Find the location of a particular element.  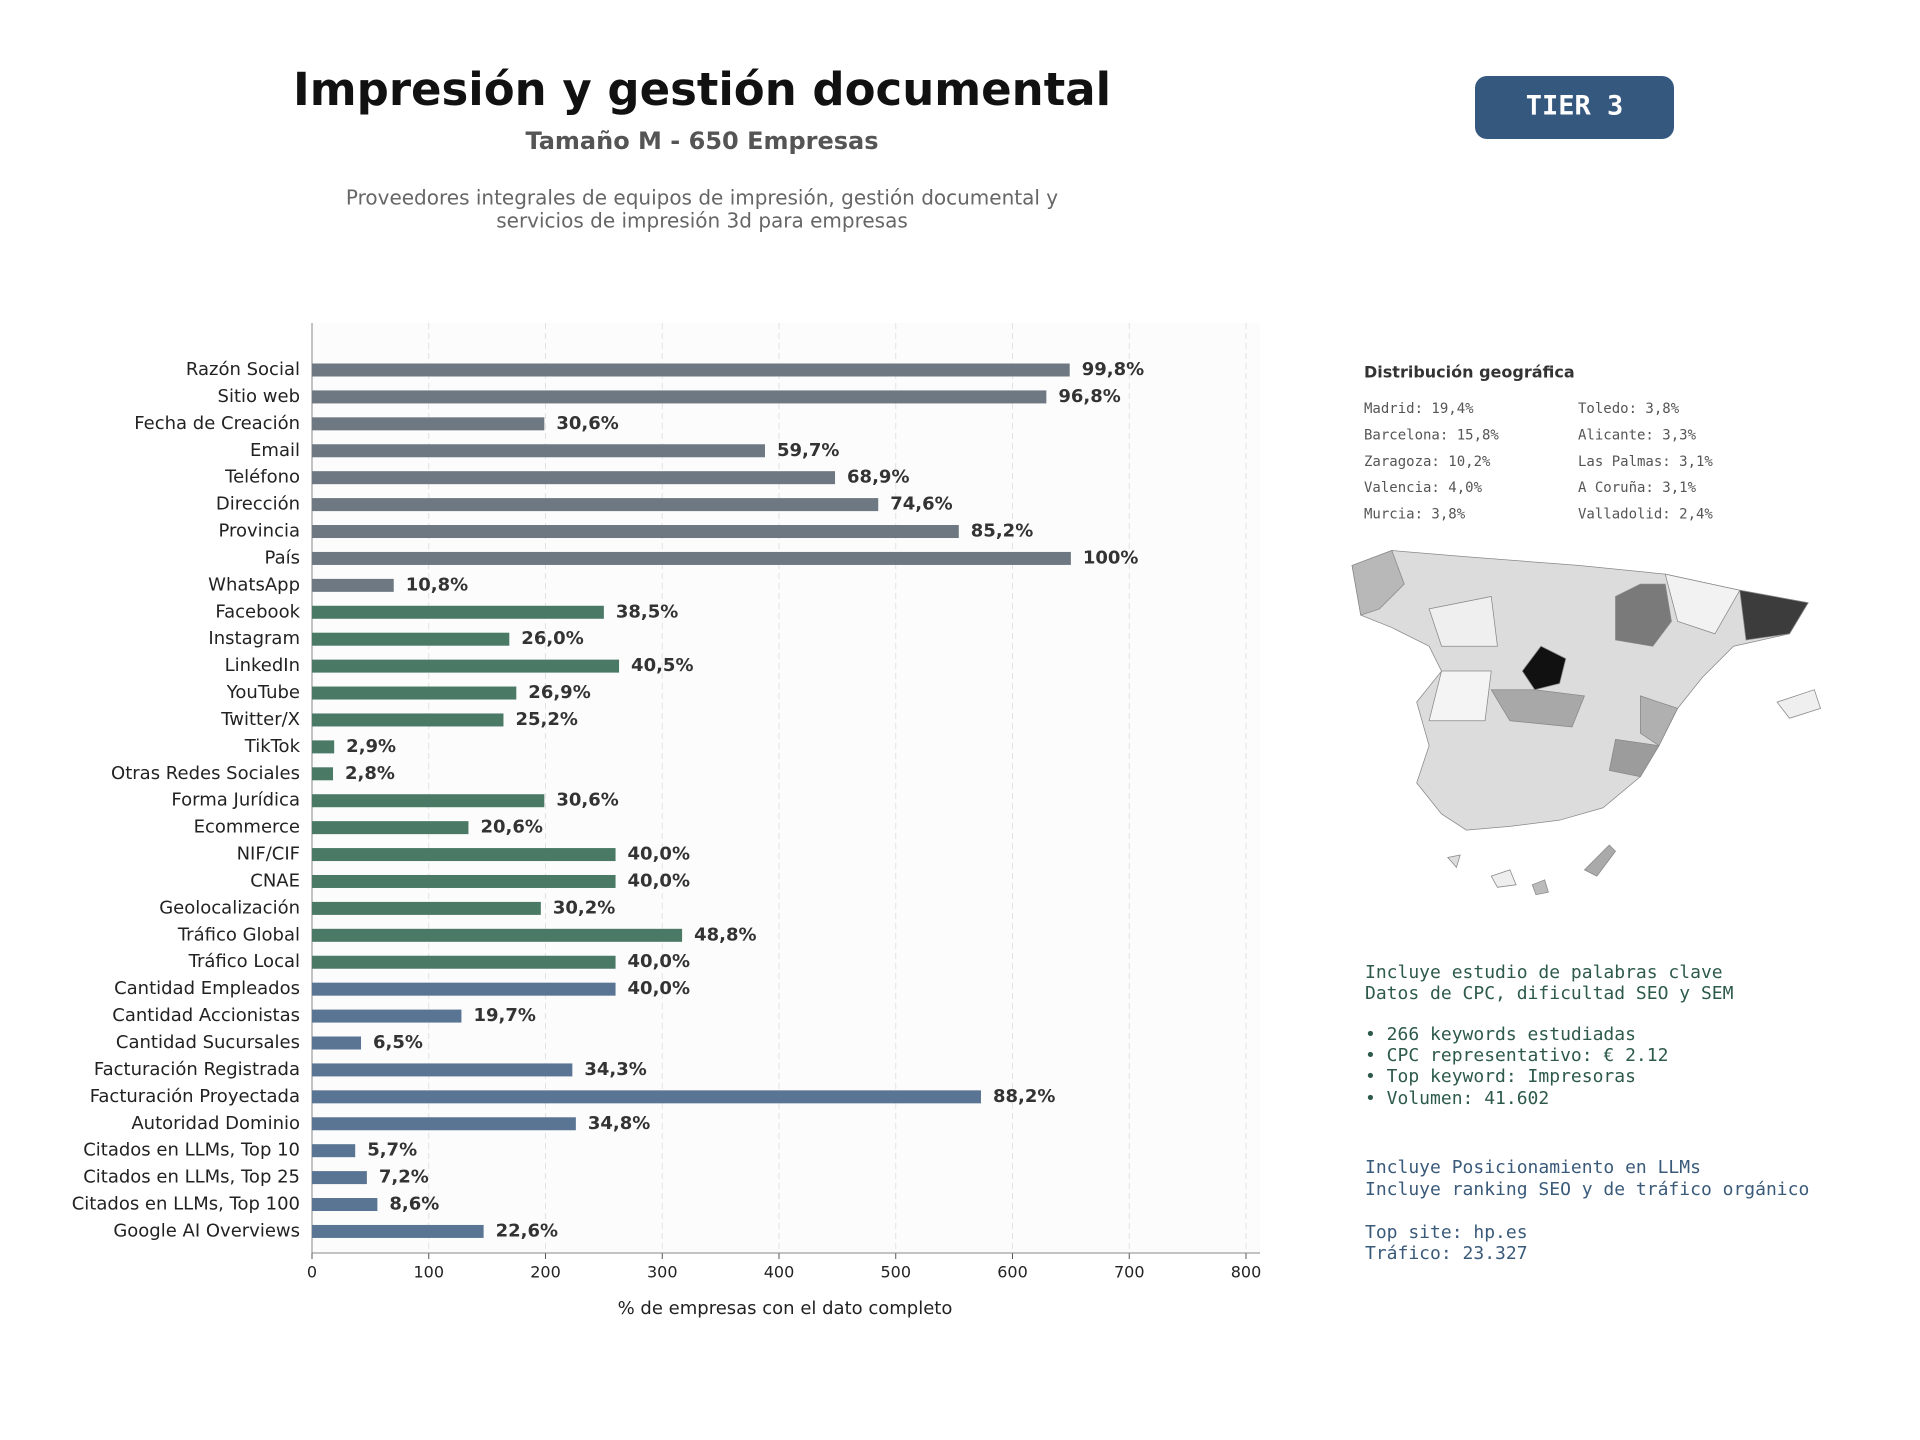

value-label: 34,3% is located at coordinates (615, 1069).